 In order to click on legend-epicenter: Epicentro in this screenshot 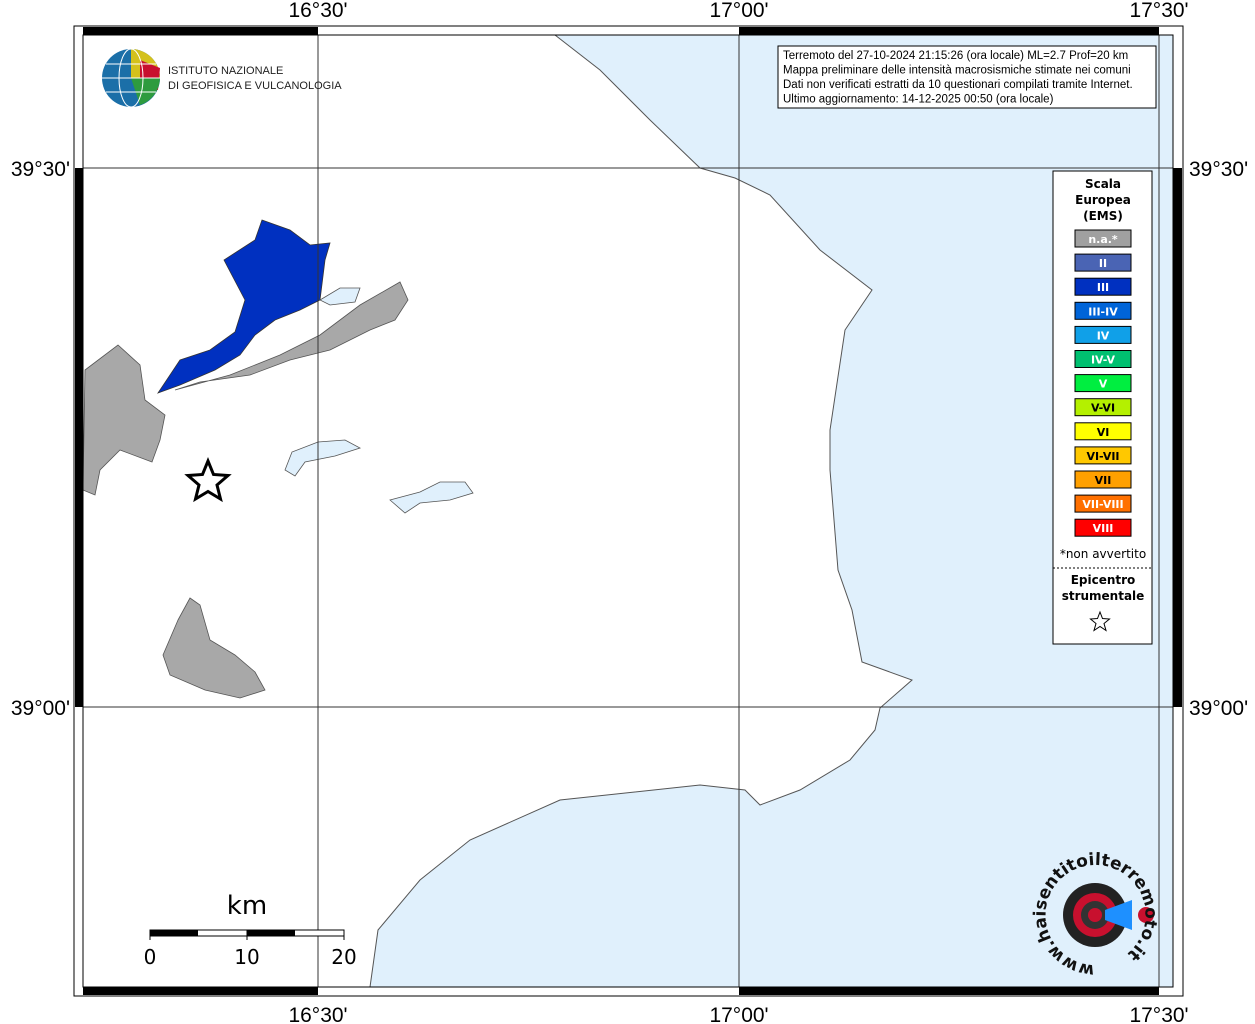, I will do `click(1103, 580)`.